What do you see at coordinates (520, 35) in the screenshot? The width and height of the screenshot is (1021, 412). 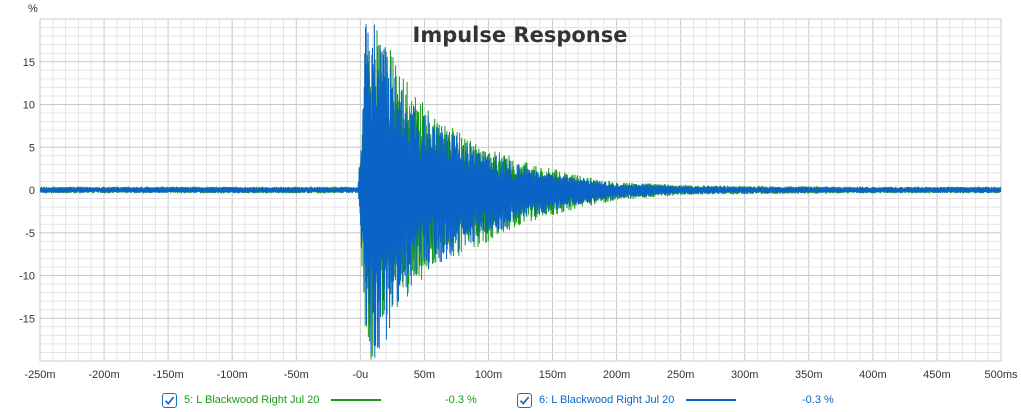 I see `chart-title: Impulse Response` at bounding box center [520, 35].